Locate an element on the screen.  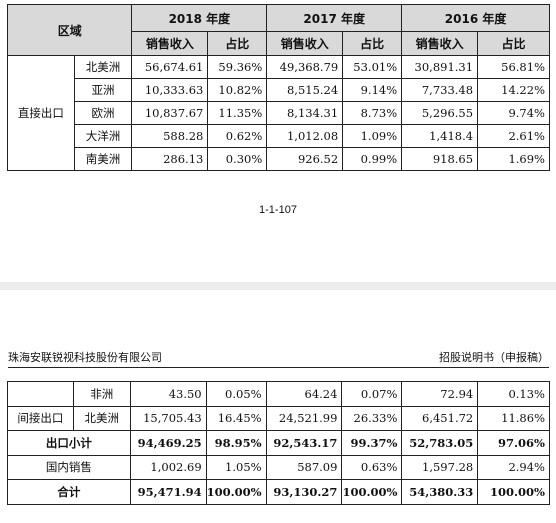
cell: 286.13 is located at coordinates (170, 159).